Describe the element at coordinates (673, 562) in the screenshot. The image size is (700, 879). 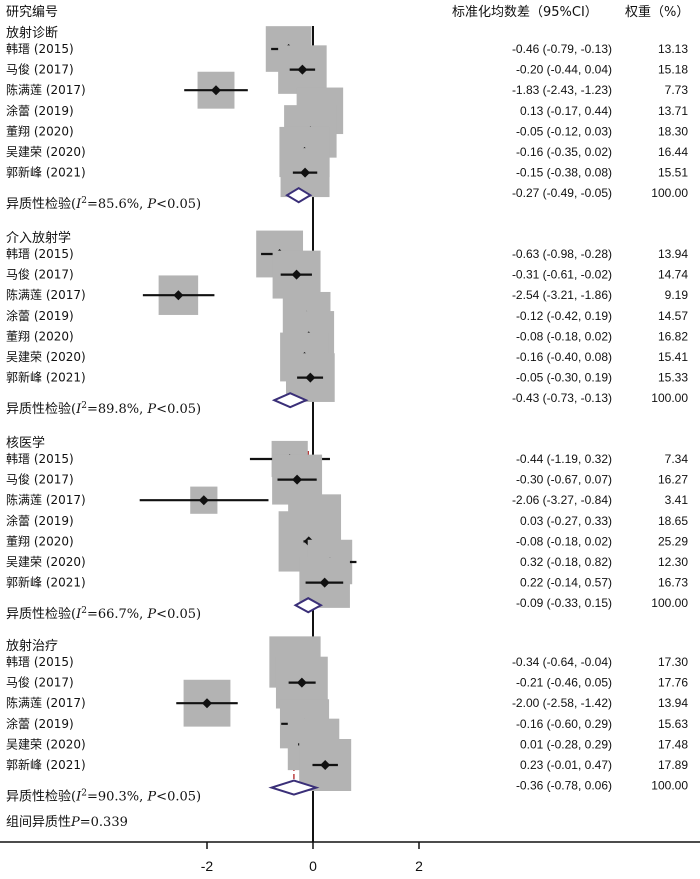
I see `weight-value: 12.30` at that location.